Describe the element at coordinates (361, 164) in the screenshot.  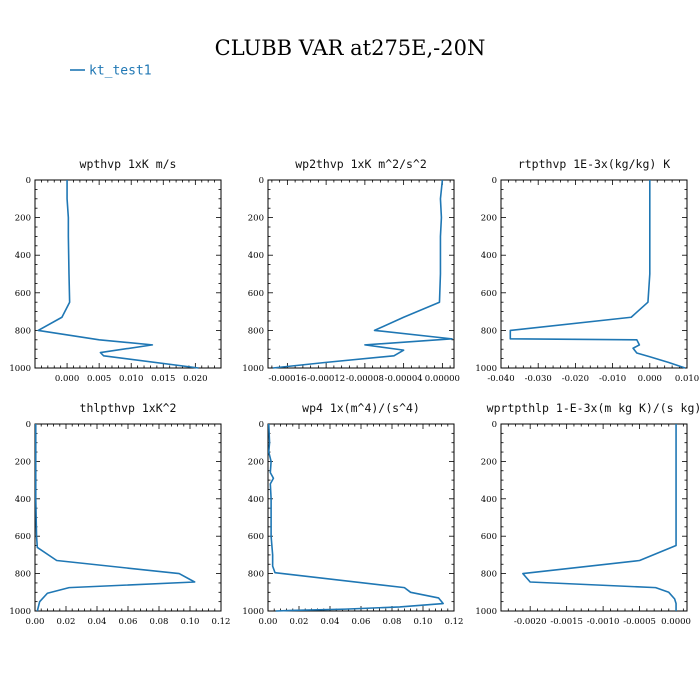
I see `panel-title: wp2thvp 1xK m^2/s^2` at that location.